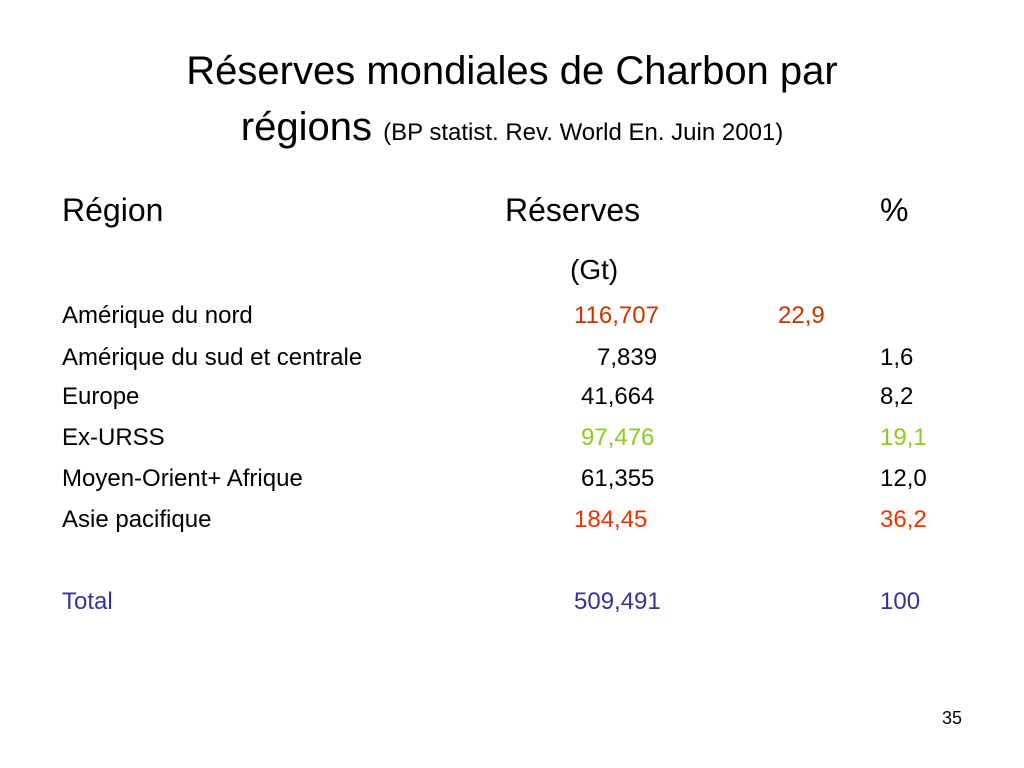  I want to click on row-5-percent: 12,0, so click(903, 478).